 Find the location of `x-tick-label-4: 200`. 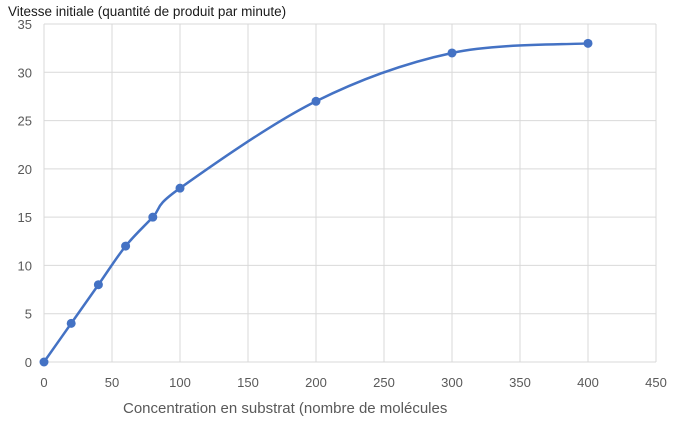

x-tick-label-4: 200 is located at coordinates (316, 382).